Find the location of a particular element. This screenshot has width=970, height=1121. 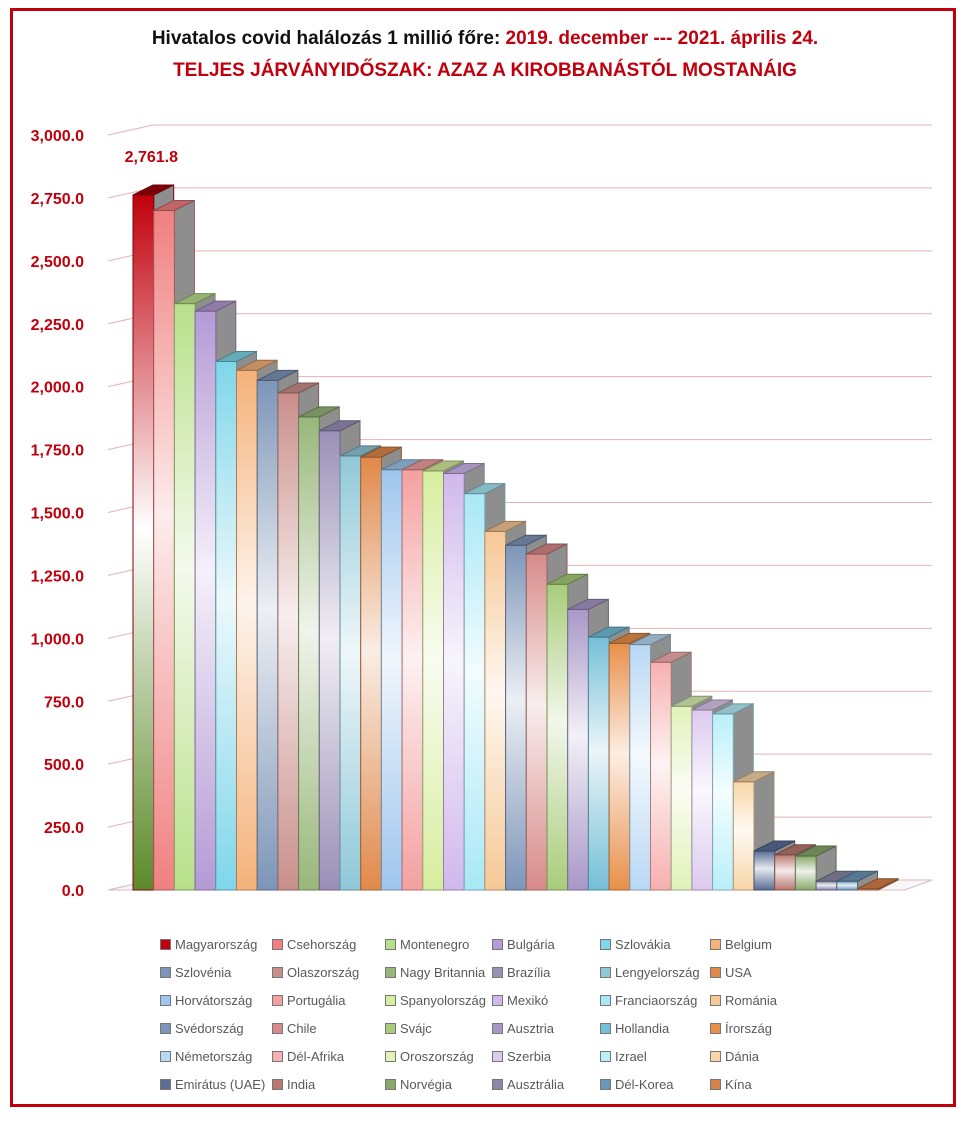

legend-item: Emirátus (UAE) is located at coordinates (212, 1085).